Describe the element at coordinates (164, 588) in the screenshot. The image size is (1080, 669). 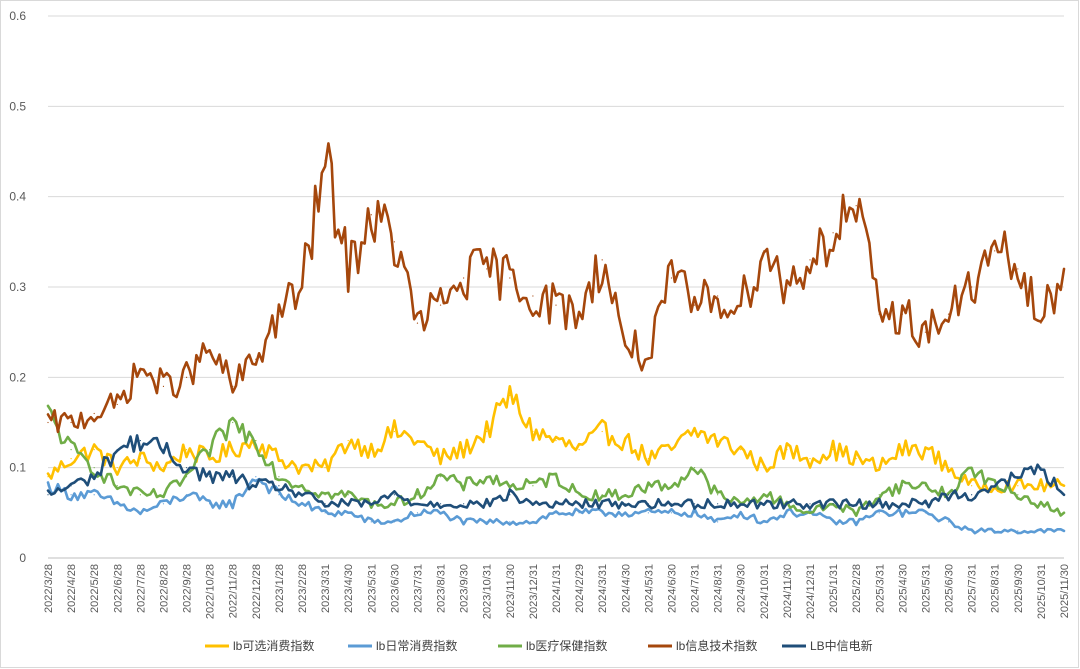
I see `x-tick-label: 2022/8/28` at that location.